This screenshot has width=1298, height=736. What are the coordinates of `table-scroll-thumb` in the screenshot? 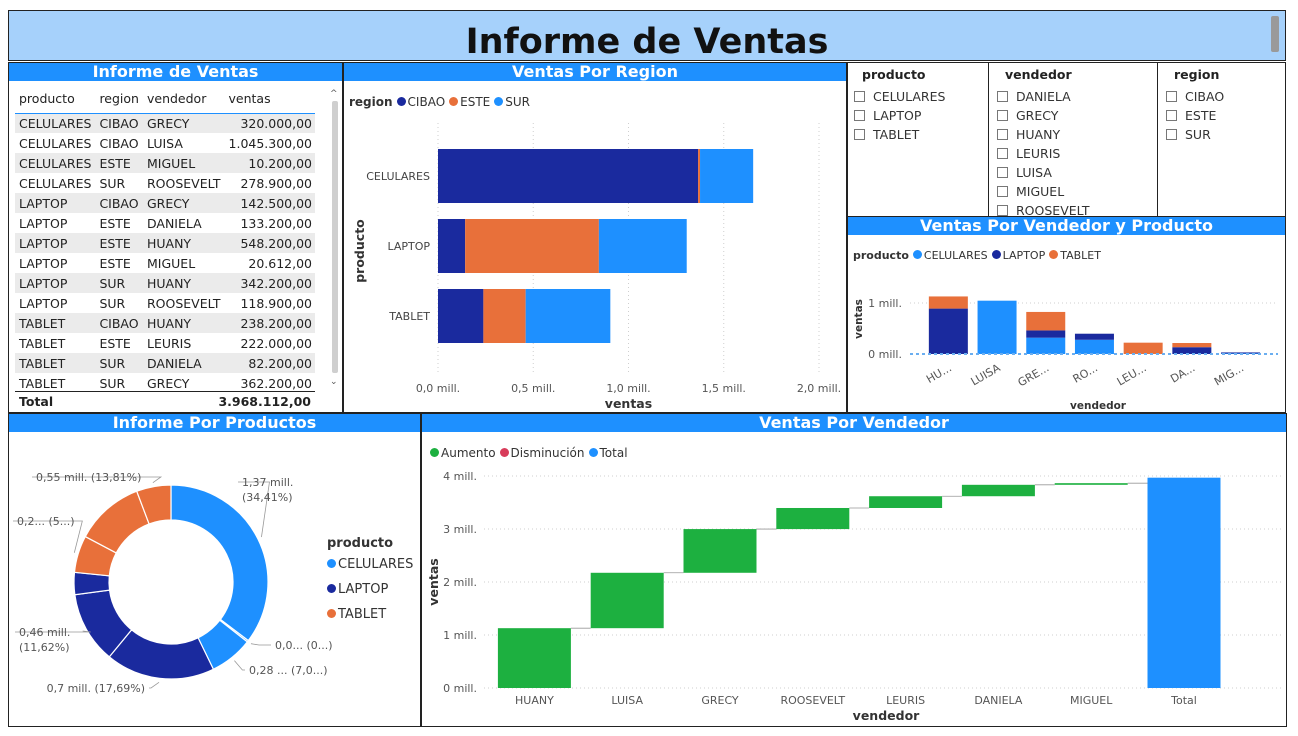 It's located at (335, 237).